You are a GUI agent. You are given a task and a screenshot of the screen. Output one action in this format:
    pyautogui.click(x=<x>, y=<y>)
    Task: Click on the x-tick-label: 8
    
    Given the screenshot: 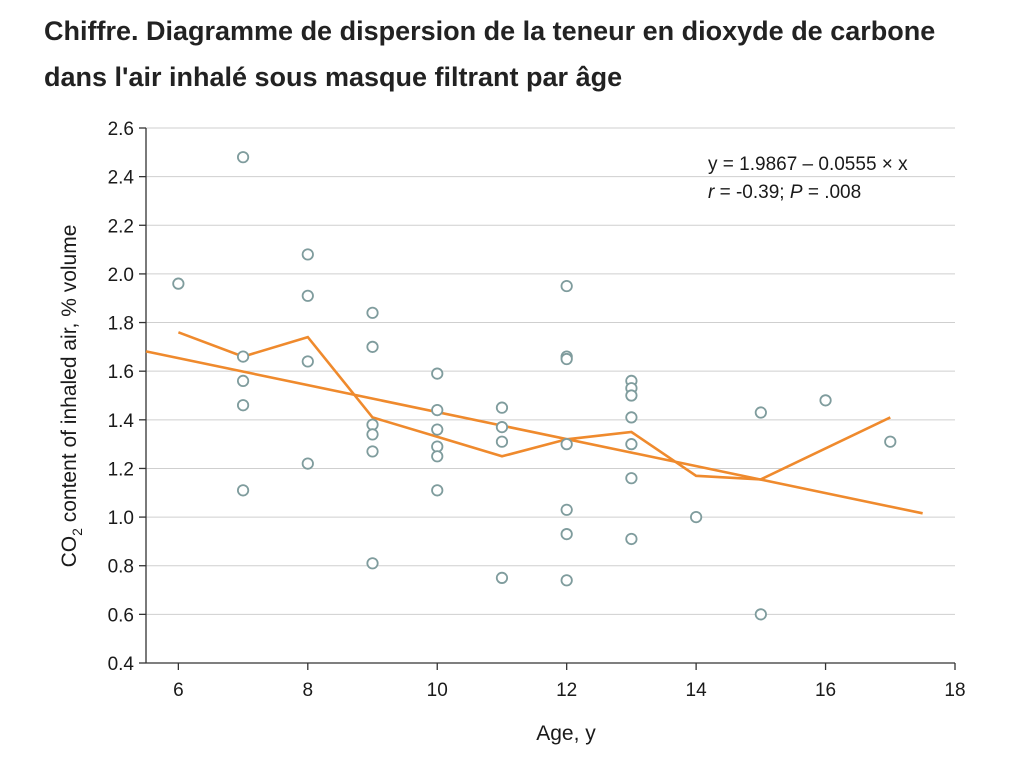 What is the action you would take?
    pyautogui.click(x=308, y=690)
    